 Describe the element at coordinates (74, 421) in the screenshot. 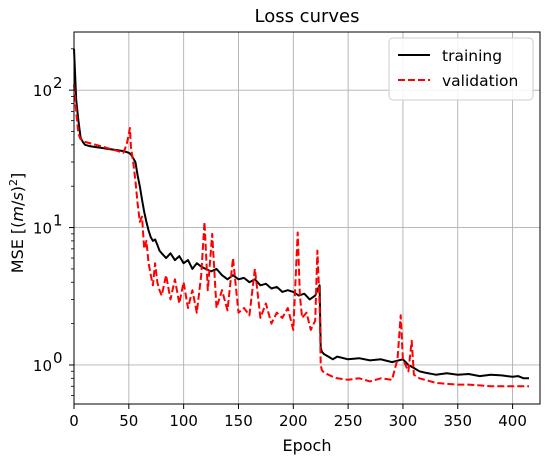

I see `x-tick-label: 0` at that location.